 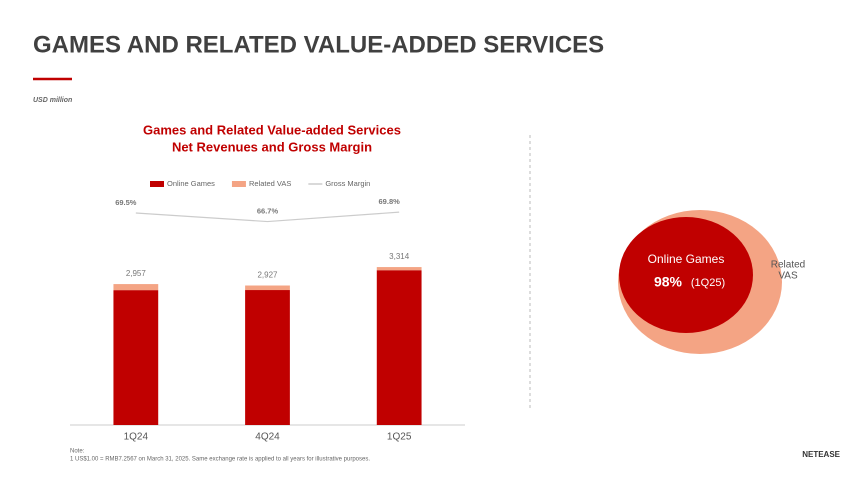 What do you see at coordinates (399, 437) in the screenshot?
I see `x-tick-label: 1Q25` at bounding box center [399, 437].